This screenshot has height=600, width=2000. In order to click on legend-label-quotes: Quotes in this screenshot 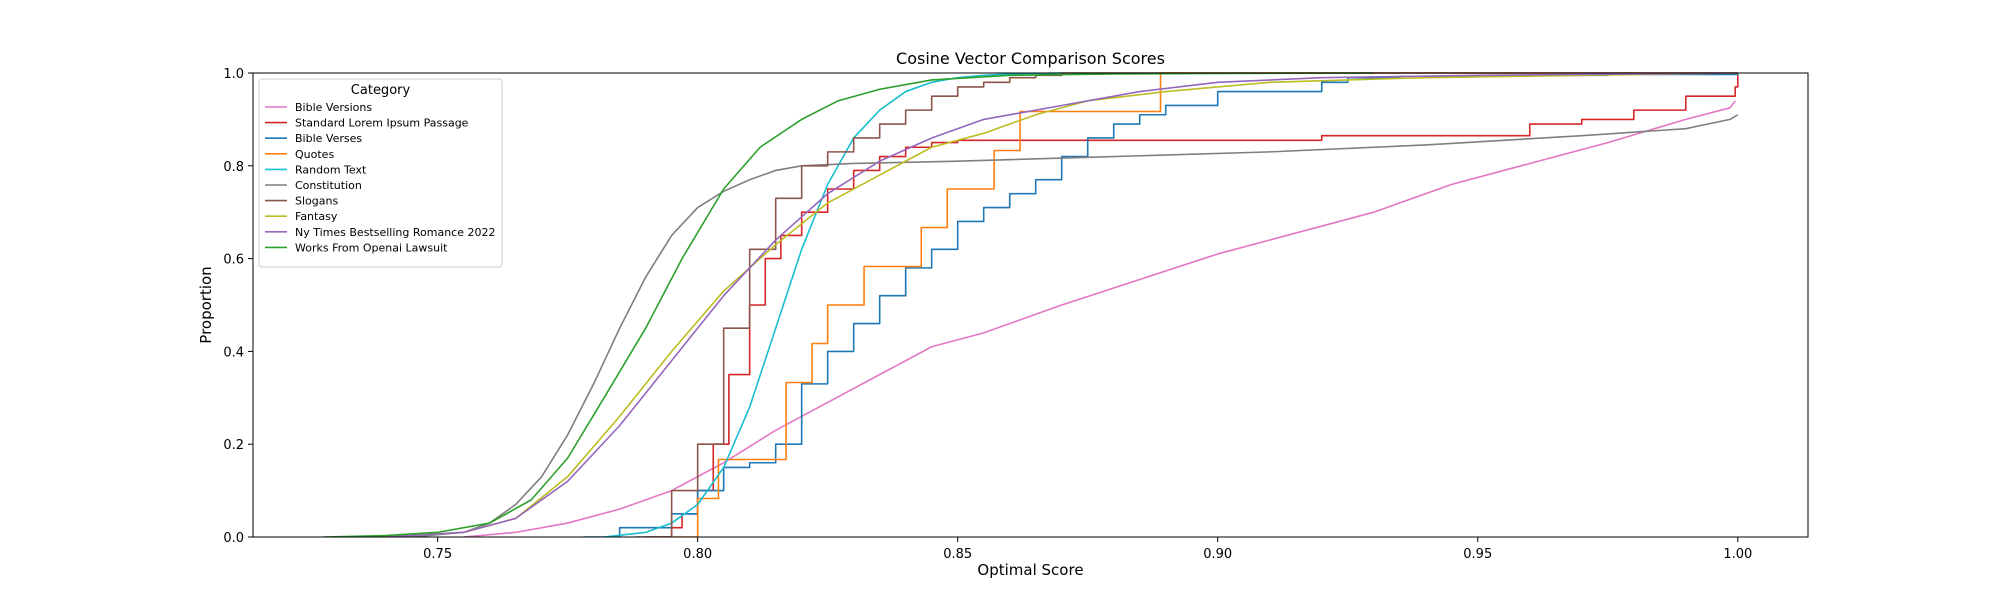, I will do `click(314, 154)`.